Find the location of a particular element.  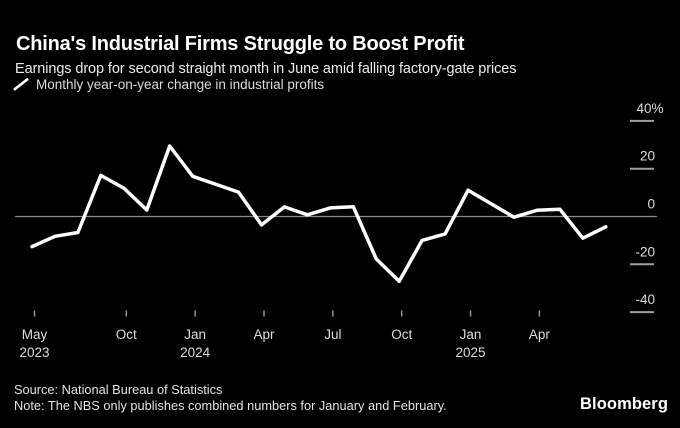

line-series-marker-icon is located at coordinates (21, 84).